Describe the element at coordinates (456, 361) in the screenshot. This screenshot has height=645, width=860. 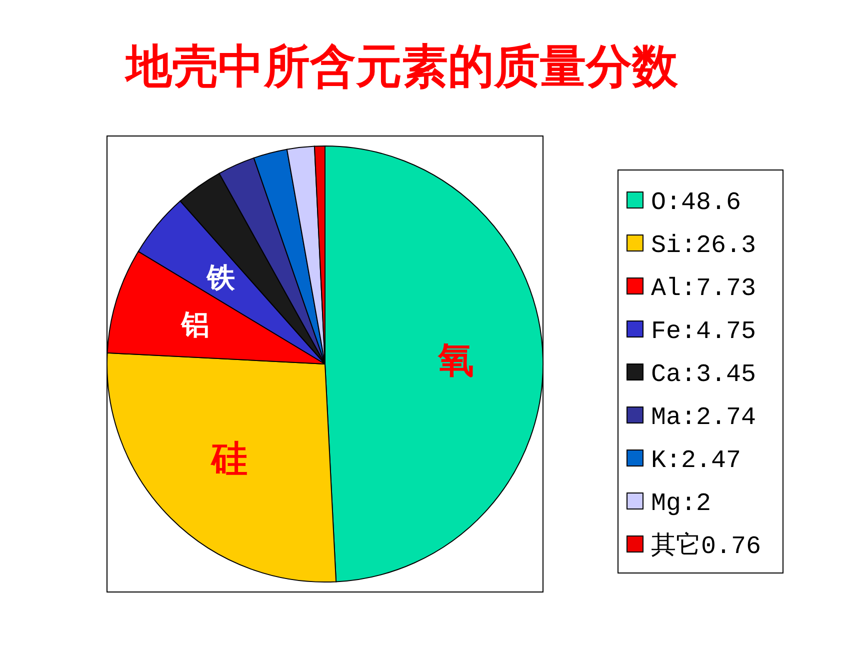
I see `text: 氧` at that location.